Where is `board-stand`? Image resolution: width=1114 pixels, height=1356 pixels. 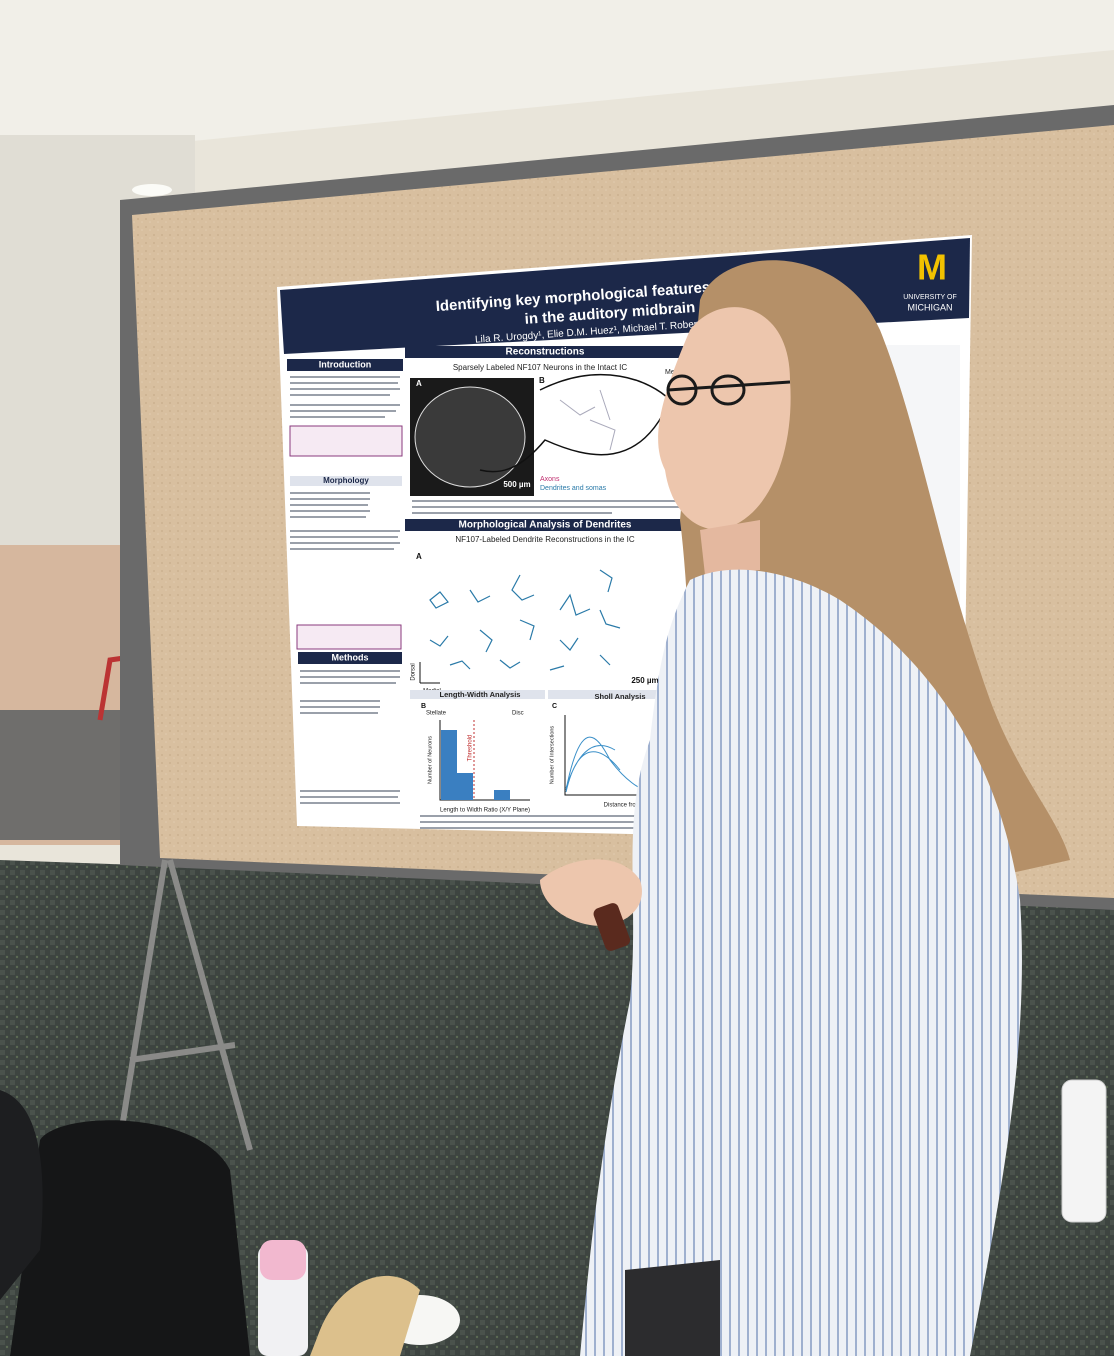
board-stand is located at coordinates (185, 1005).